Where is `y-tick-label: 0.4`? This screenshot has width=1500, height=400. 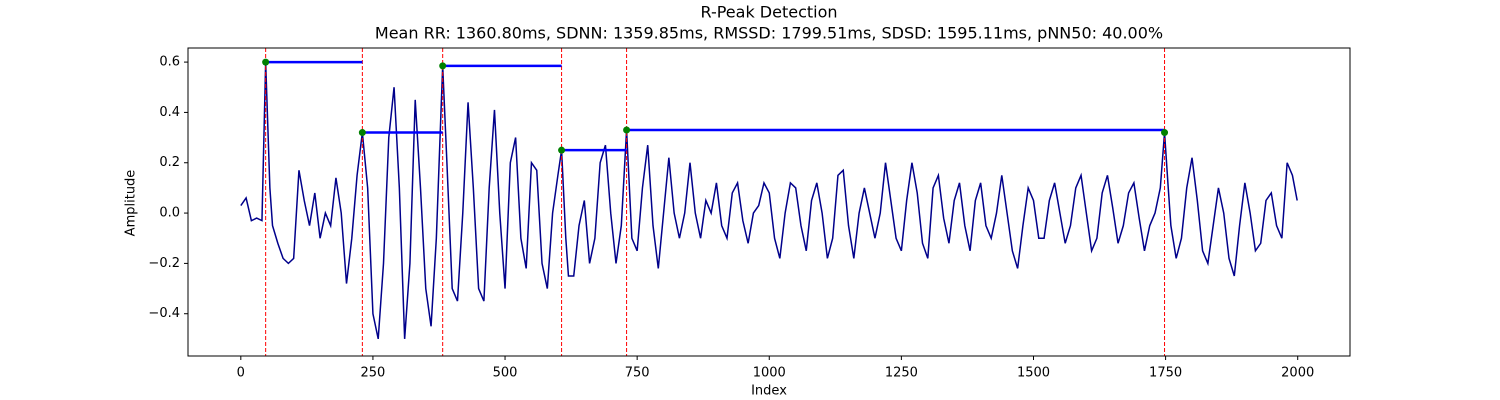 y-tick-label: 0.4 is located at coordinates (169, 112).